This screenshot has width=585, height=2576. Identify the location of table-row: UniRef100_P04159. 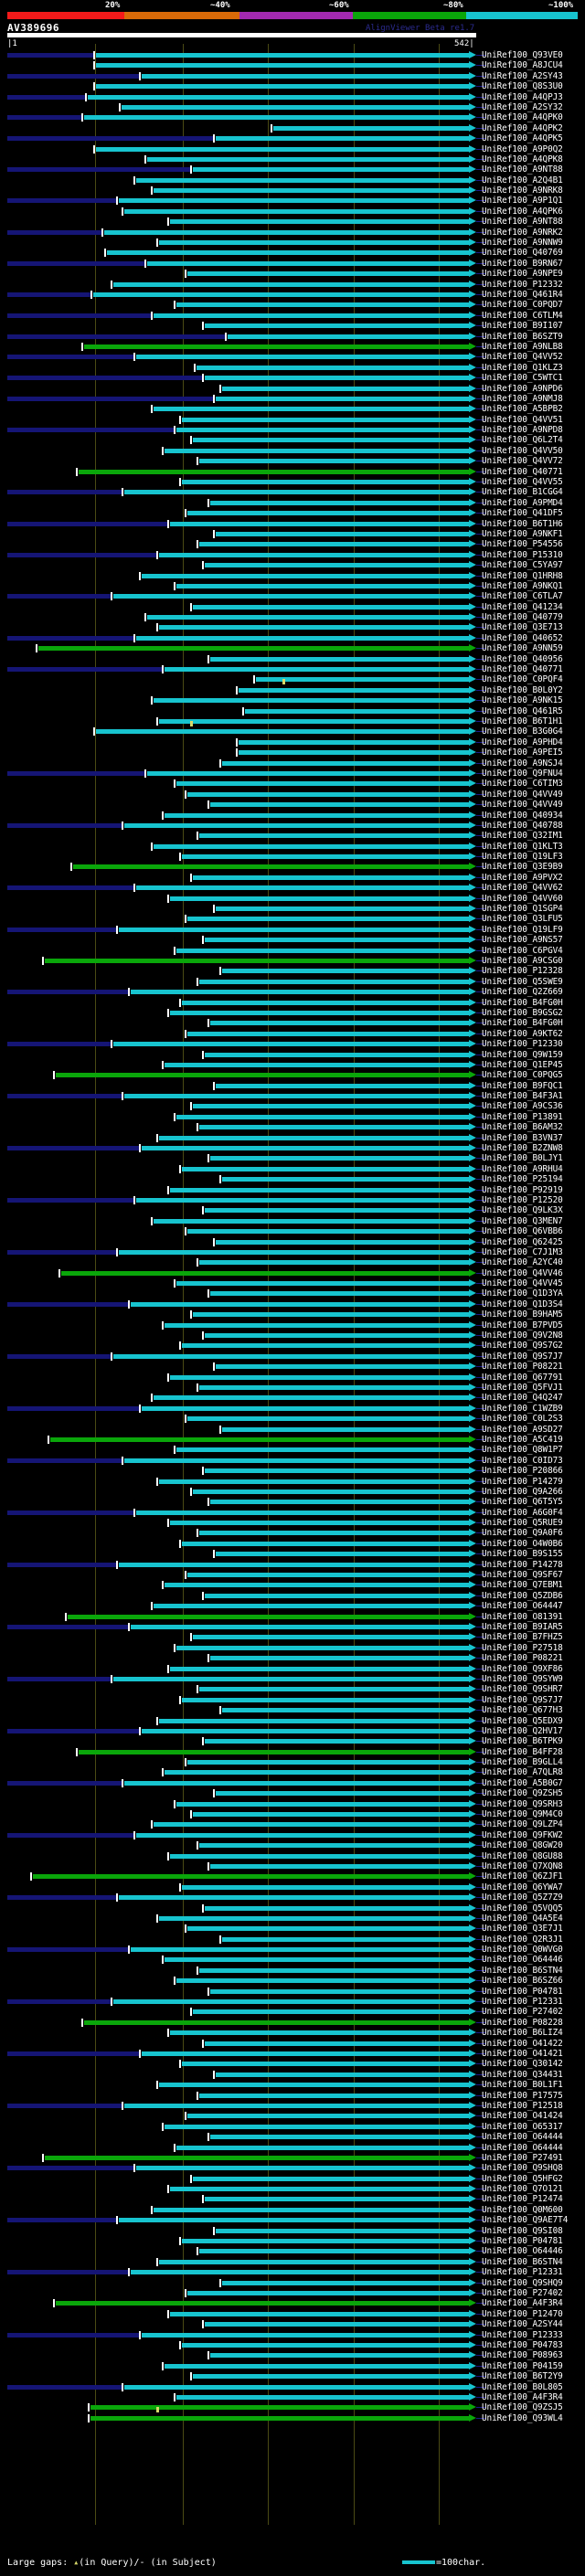
(293, 2366).